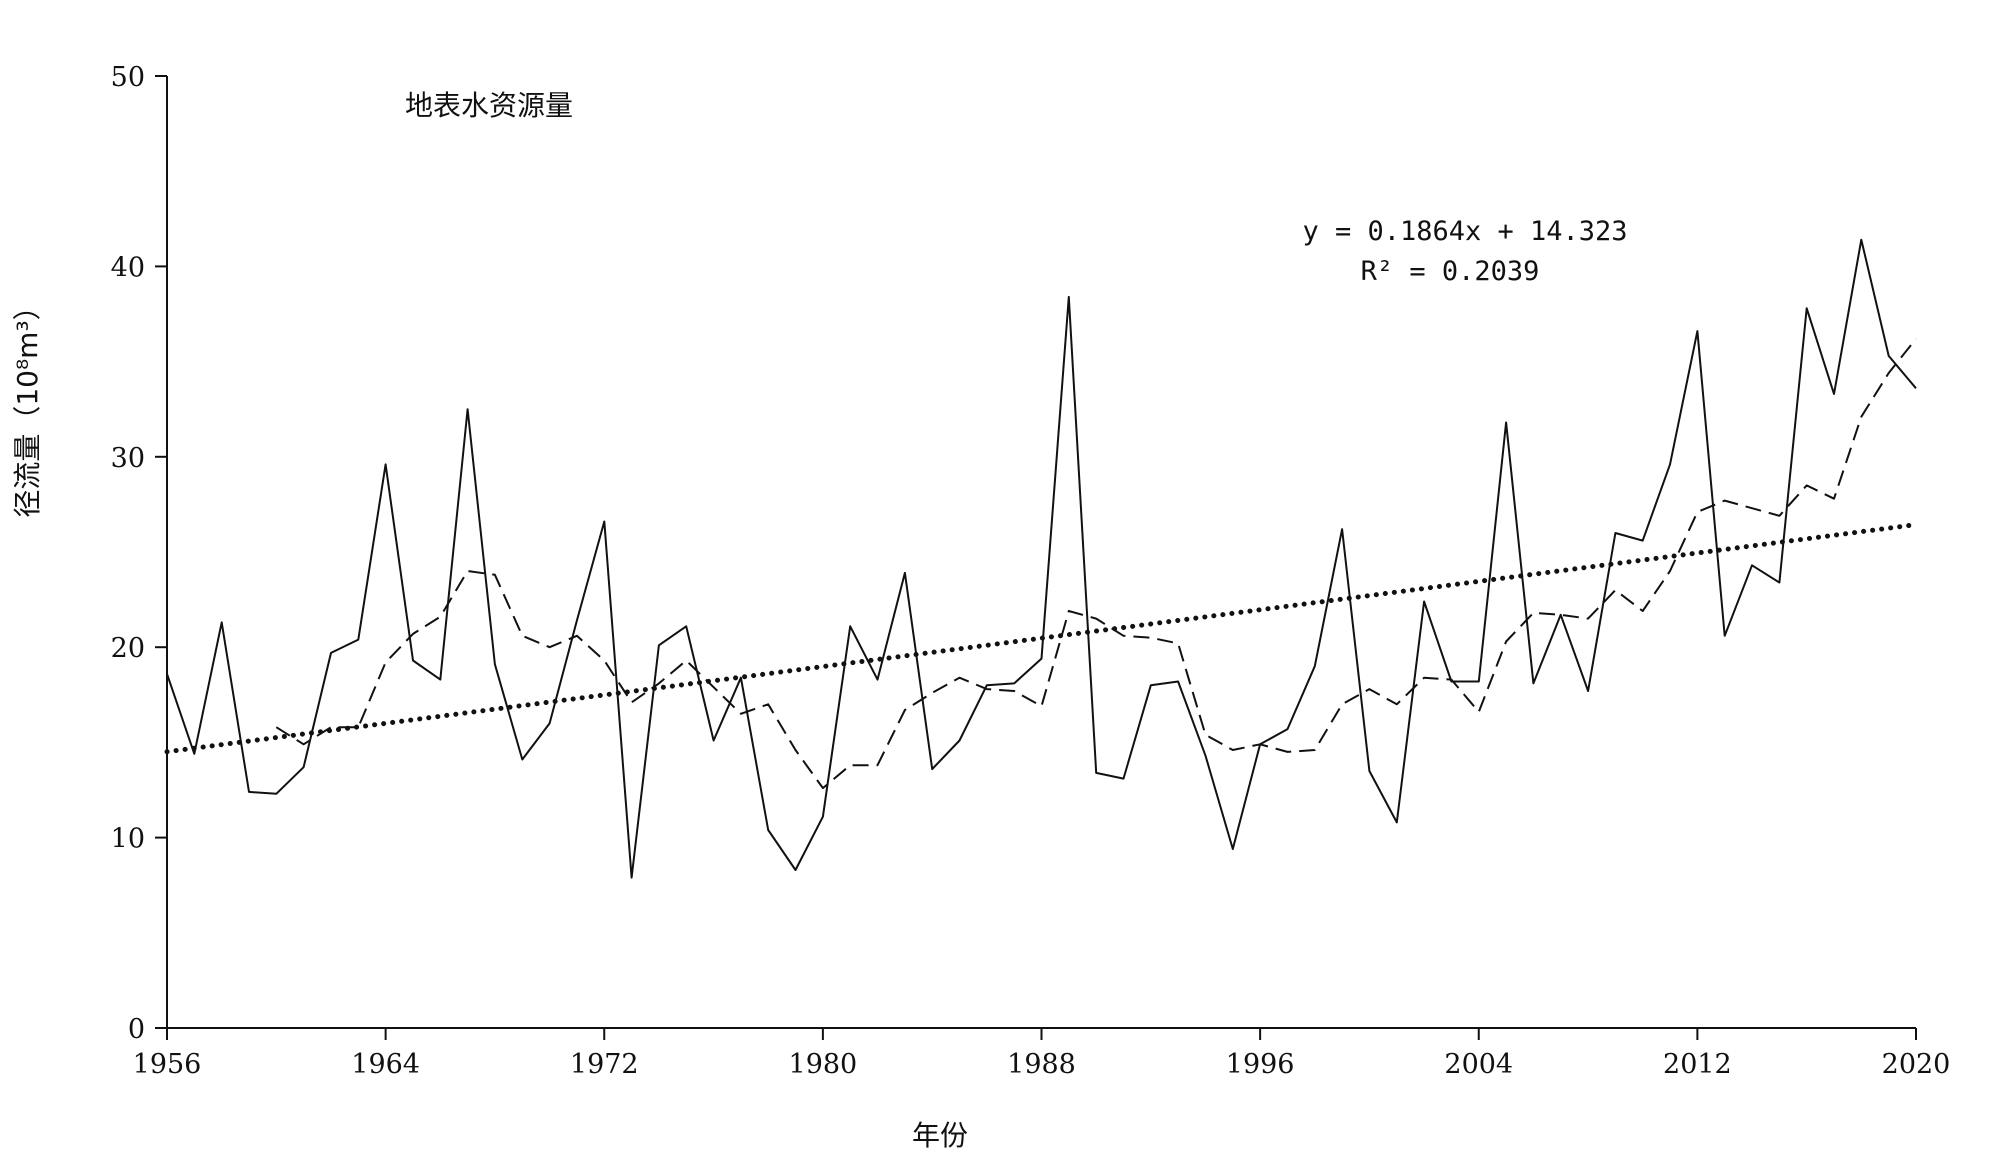 This screenshot has height=1155, width=2000. What do you see at coordinates (1041, 1064) in the screenshot?
I see `x-tick-label: 1988` at bounding box center [1041, 1064].